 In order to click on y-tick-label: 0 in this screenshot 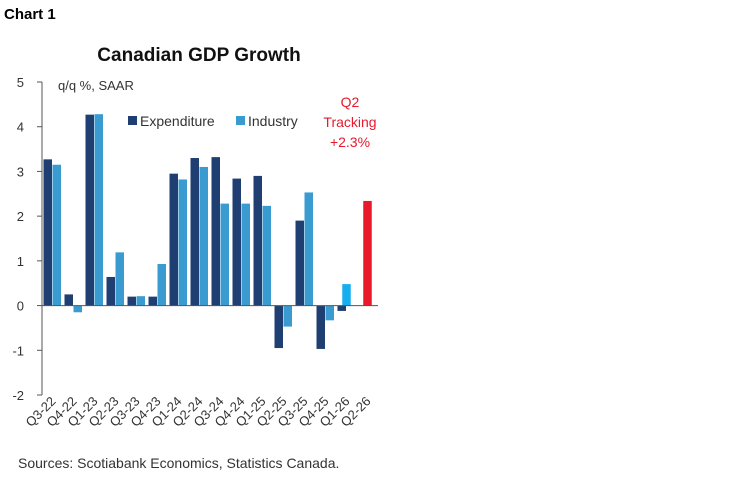, I will do `click(20, 306)`.